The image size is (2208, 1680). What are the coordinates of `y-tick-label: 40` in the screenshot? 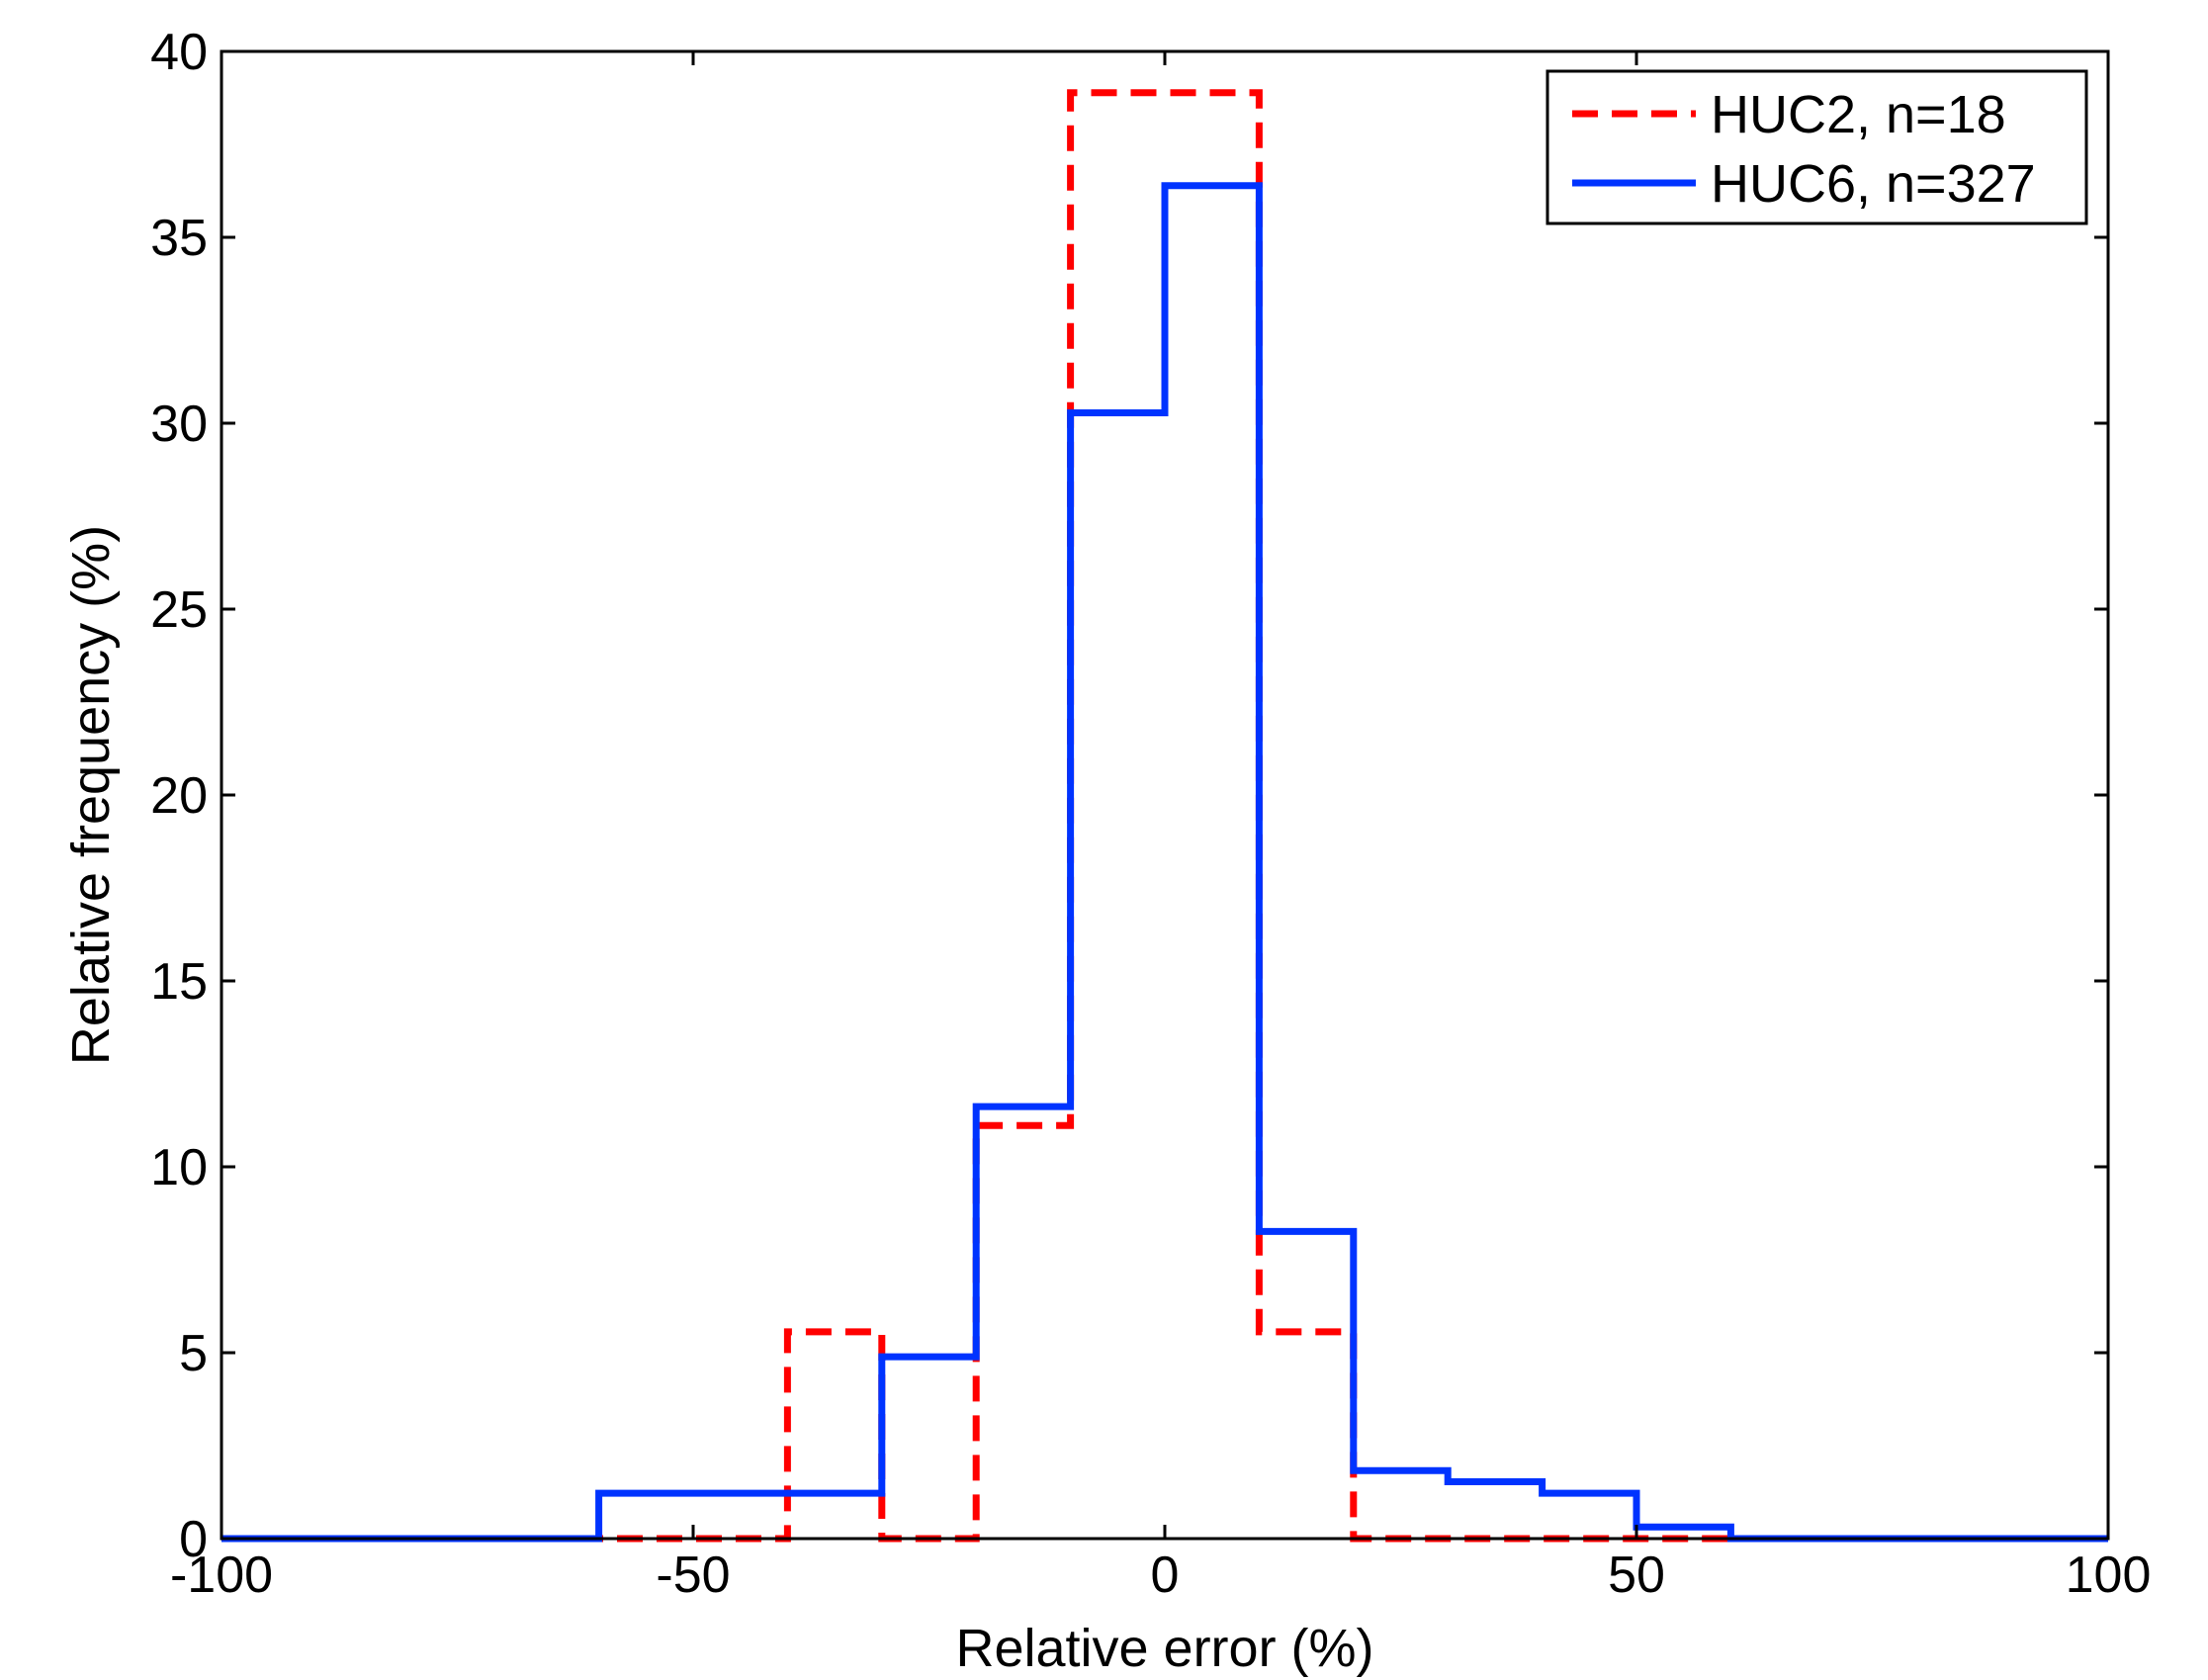 It's located at (179, 52).